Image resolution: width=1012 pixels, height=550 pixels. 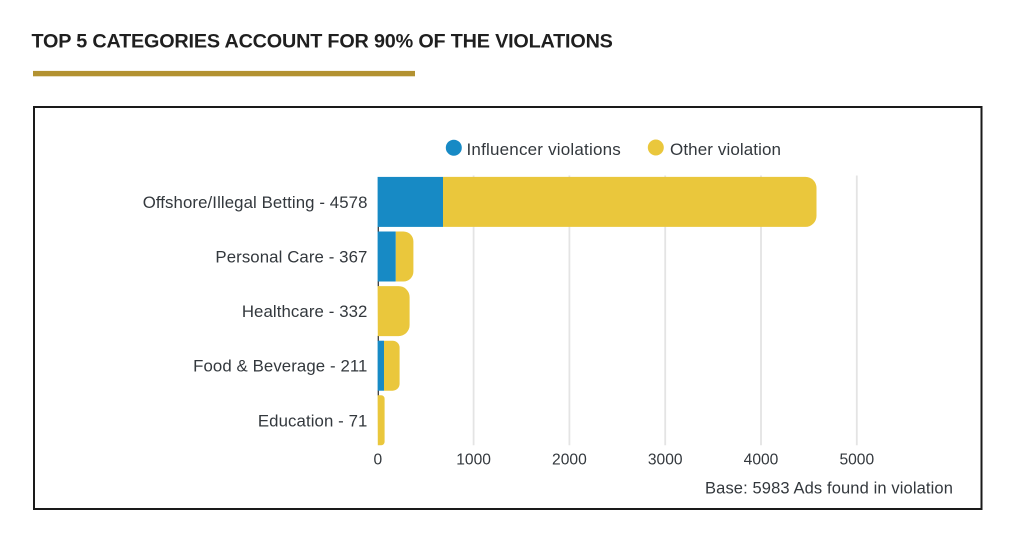 What do you see at coordinates (829, 489) in the screenshot?
I see `svg-text:Base: 5983 Ads found in violat: Base: 5983 Ads found in violation` at bounding box center [829, 489].